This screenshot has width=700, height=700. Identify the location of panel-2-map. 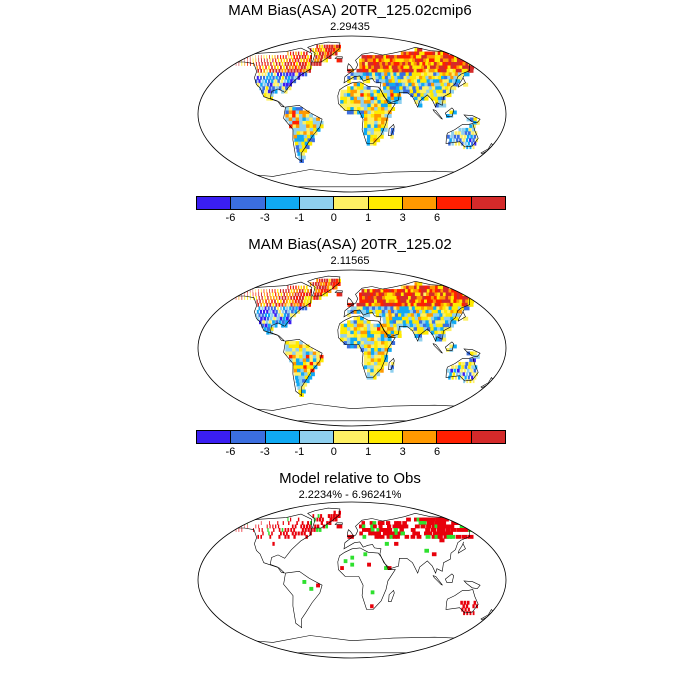
(352, 348).